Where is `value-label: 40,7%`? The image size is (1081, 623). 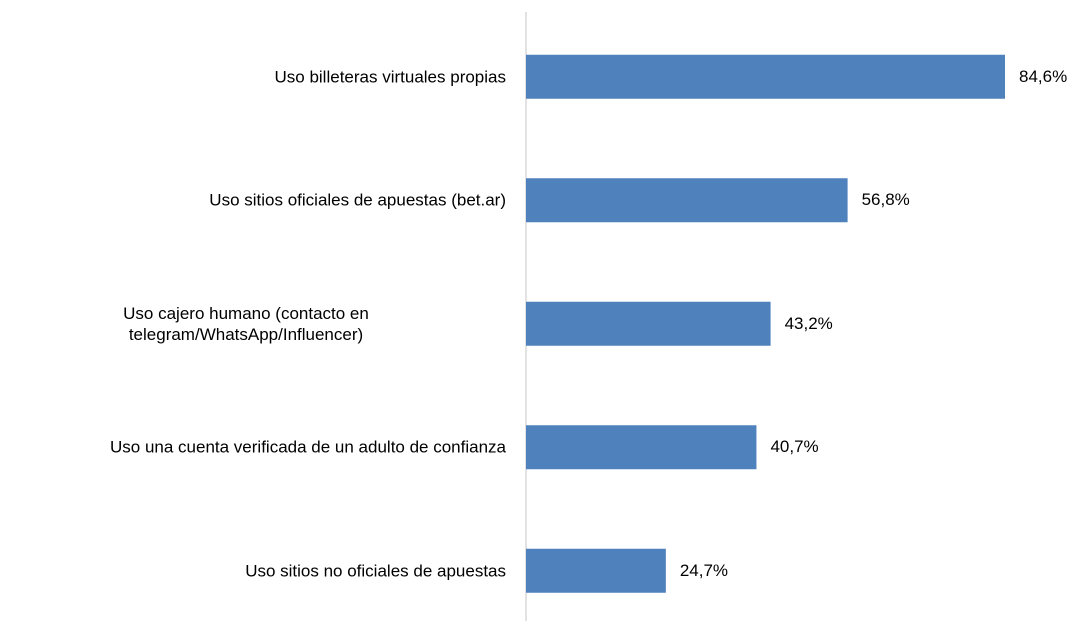
value-label: 40,7% is located at coordinates (794, 447).